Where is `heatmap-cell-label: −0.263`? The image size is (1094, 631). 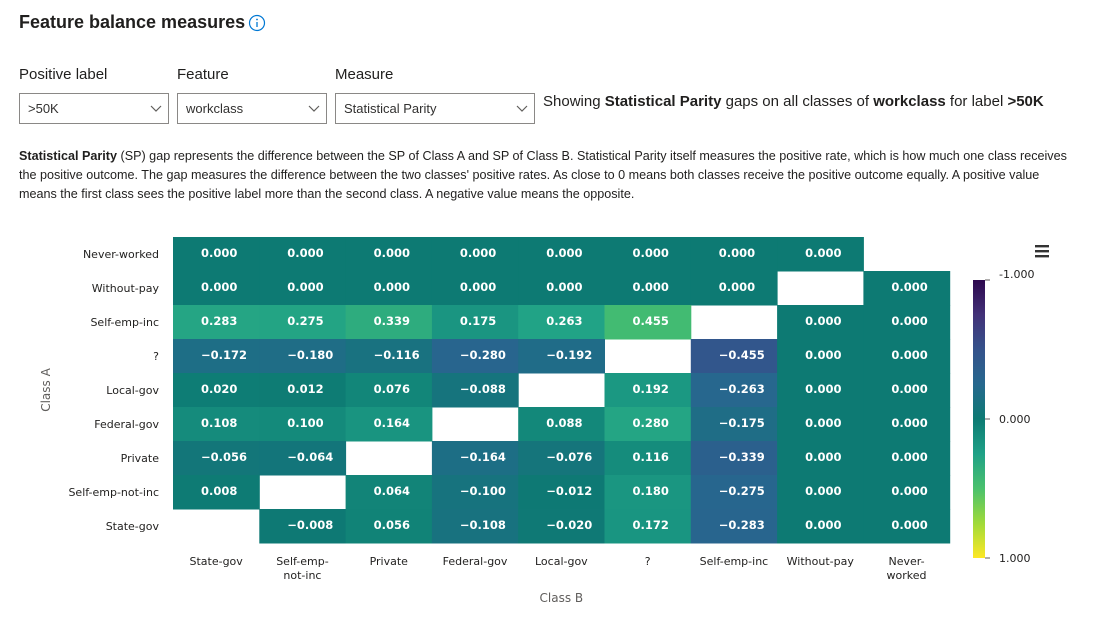 heatmap-cell-label: −0.263 is located at coordinates (742, 389).